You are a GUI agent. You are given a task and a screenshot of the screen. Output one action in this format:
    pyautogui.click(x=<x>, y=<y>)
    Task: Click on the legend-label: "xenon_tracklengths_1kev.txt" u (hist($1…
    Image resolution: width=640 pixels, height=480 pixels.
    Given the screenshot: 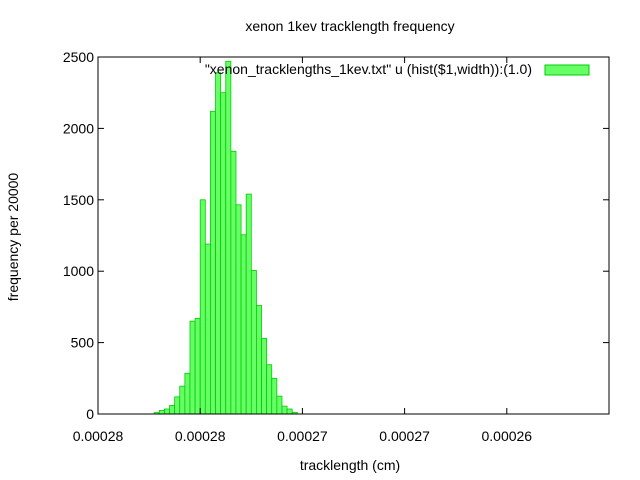 What is the action you would take?
    pyautogui.click(x=368, y=69)
    